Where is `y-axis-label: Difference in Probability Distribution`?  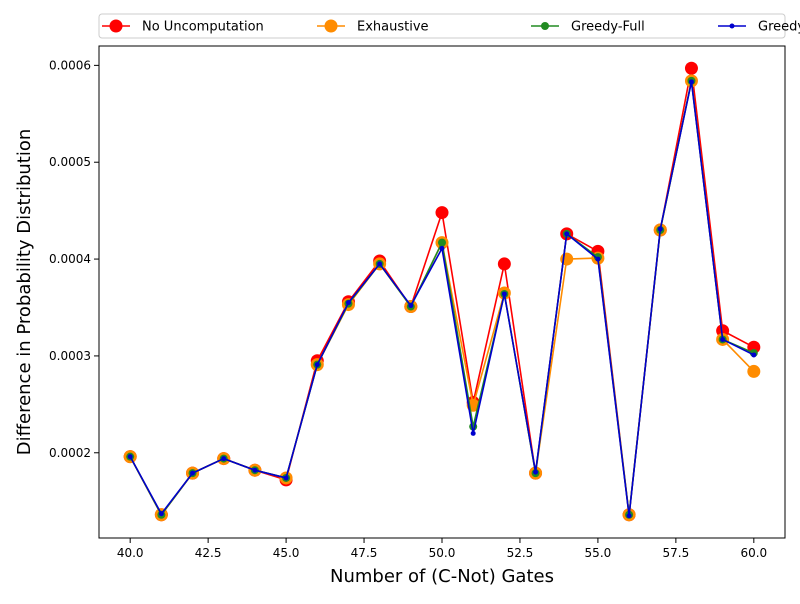 y-axis-label: Difference in Probability Distribution is located at coordinates (24, 292).